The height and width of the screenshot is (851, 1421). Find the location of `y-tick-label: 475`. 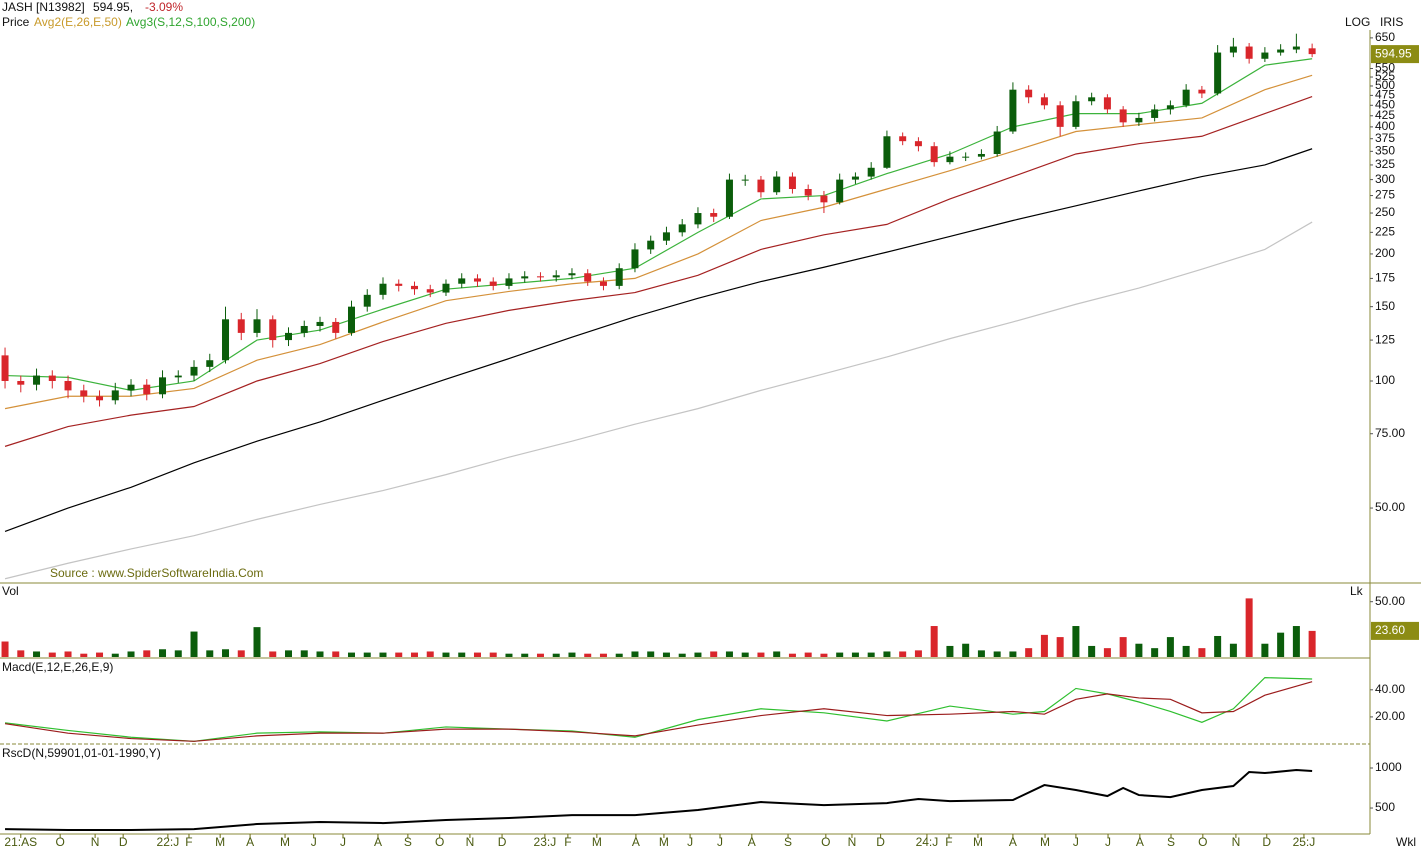

y-tick-label: 475 is located at coordinates (1385, 95).